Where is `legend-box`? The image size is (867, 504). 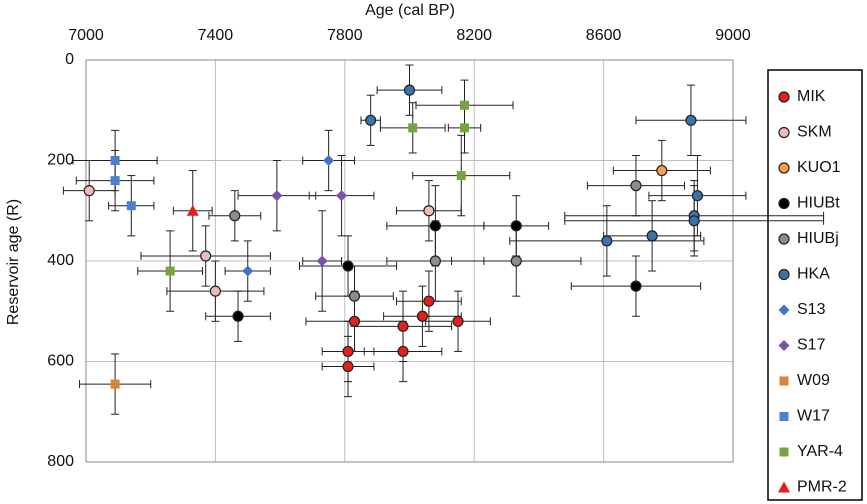
legend-box is located at coordinates (815, 285).